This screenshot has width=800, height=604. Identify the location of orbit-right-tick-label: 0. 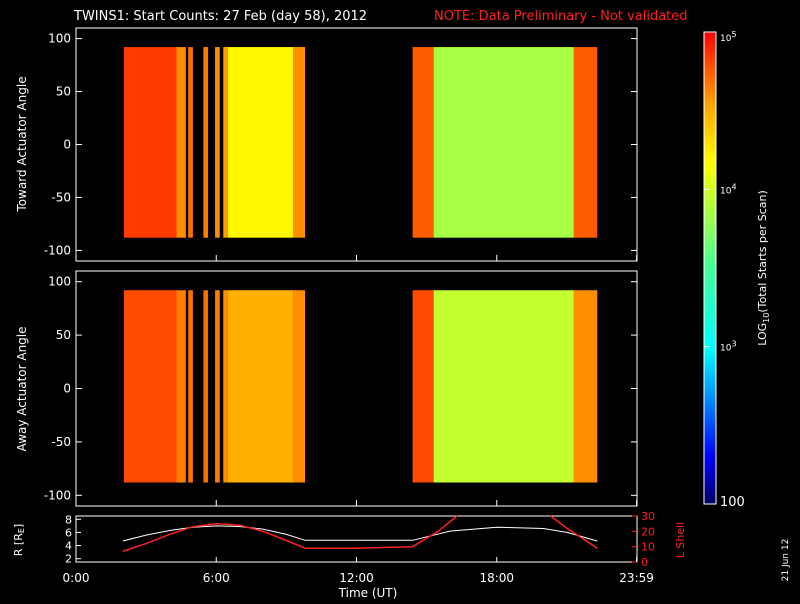
(644, 562).